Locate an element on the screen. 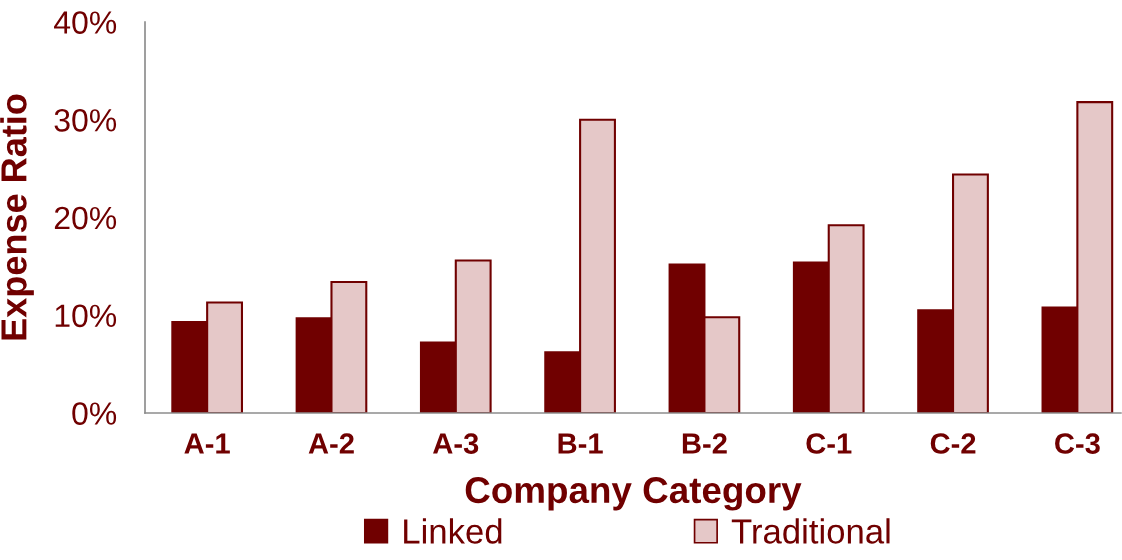  y-tick-label: 20% is located at coordinates (85, 218).